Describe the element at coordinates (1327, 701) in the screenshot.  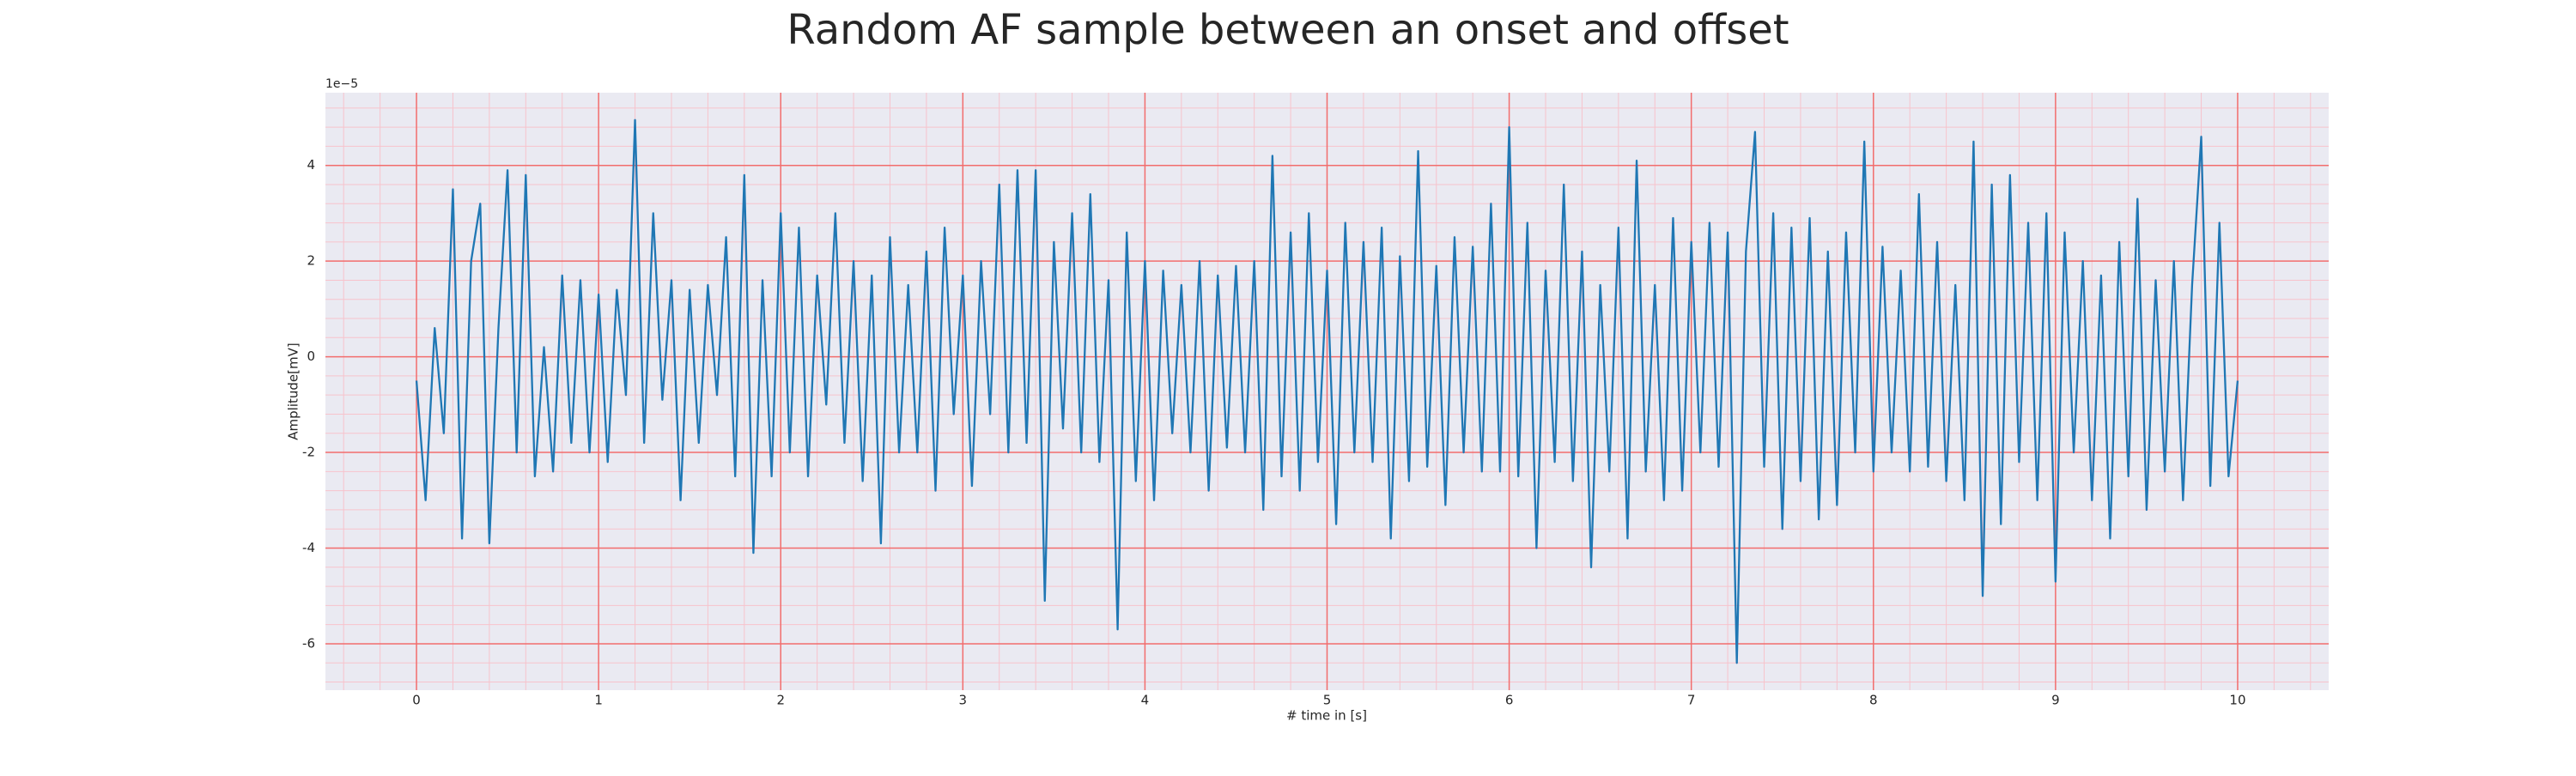
I see `x-tick-label: 5` at that location.